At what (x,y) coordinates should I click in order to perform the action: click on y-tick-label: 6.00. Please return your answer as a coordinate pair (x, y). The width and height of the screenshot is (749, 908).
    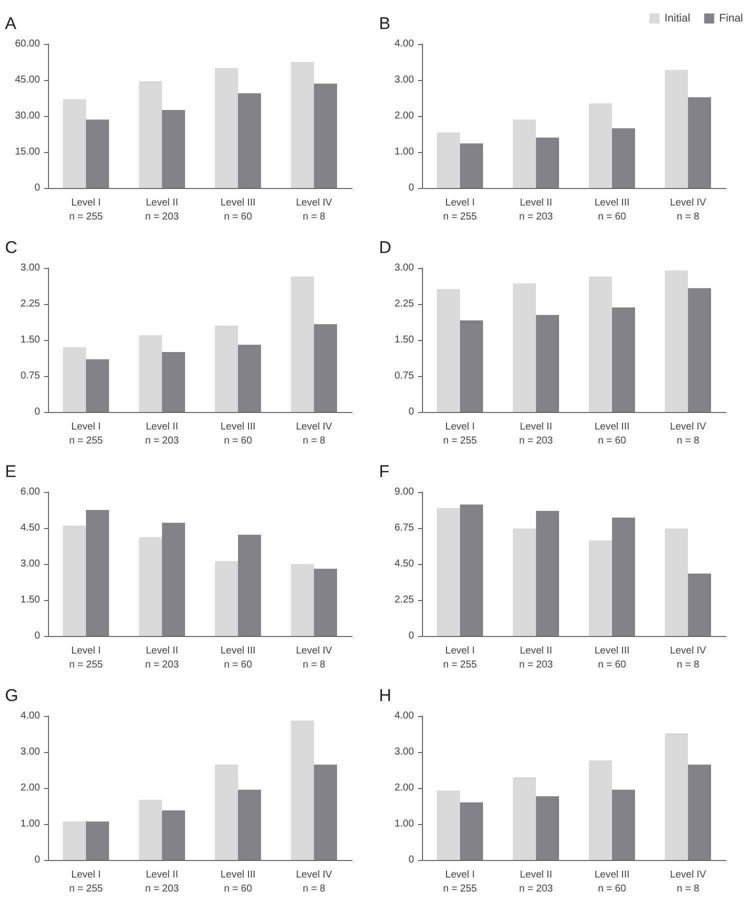
    Looking at the image, I should click on (30, 492).